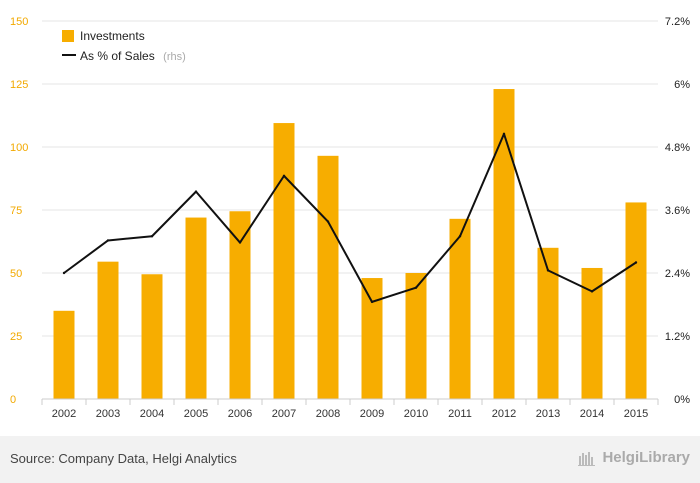  I want to click on x-tick-label: 2014, so click(592, 414).